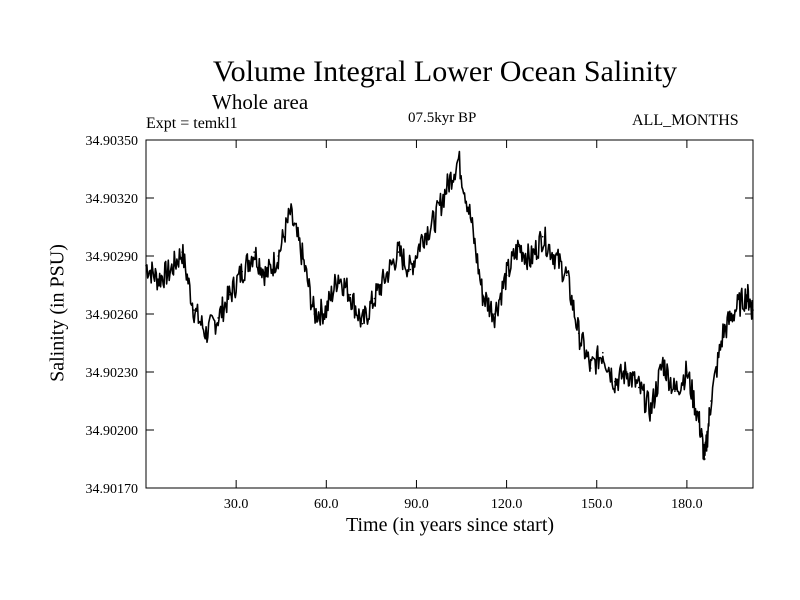 Image resolution: width=800 pixels, height=600 pixels. Describe the element at coordinates (112, 199) in the screenshot. I see `y-tick-label: 34.90320` at that location.